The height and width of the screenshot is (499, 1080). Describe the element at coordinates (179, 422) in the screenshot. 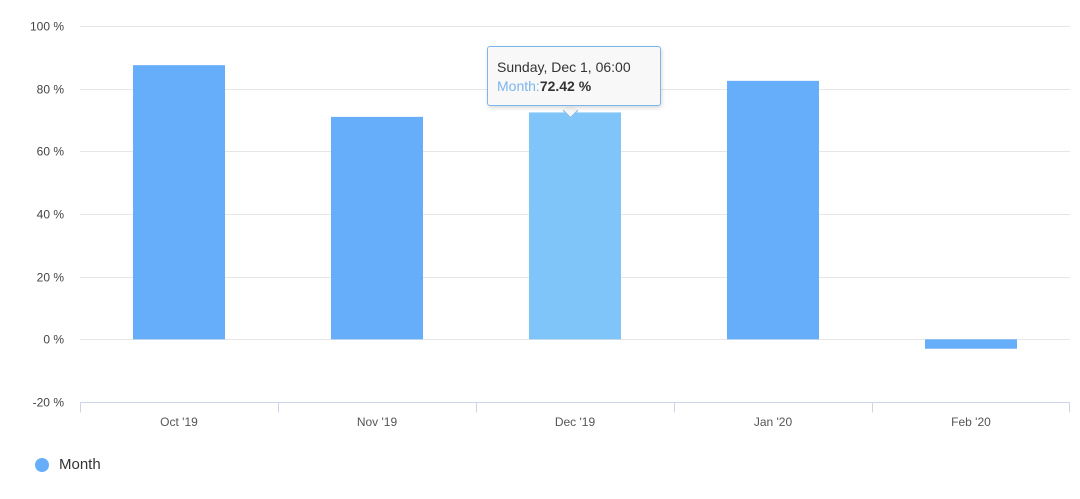

I see `x-tick-label: Oct '19` at that location.